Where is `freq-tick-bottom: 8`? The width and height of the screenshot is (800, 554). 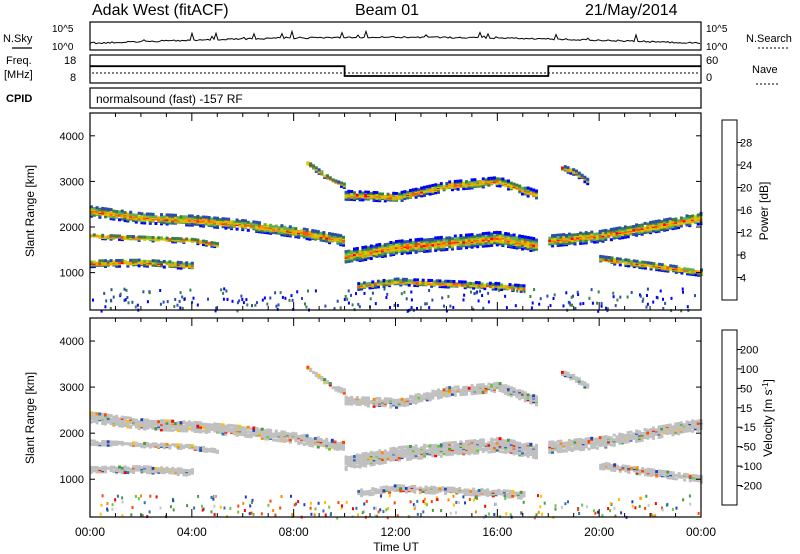 freq-tick-bottom: 8 is located at coordinates (73, 78).